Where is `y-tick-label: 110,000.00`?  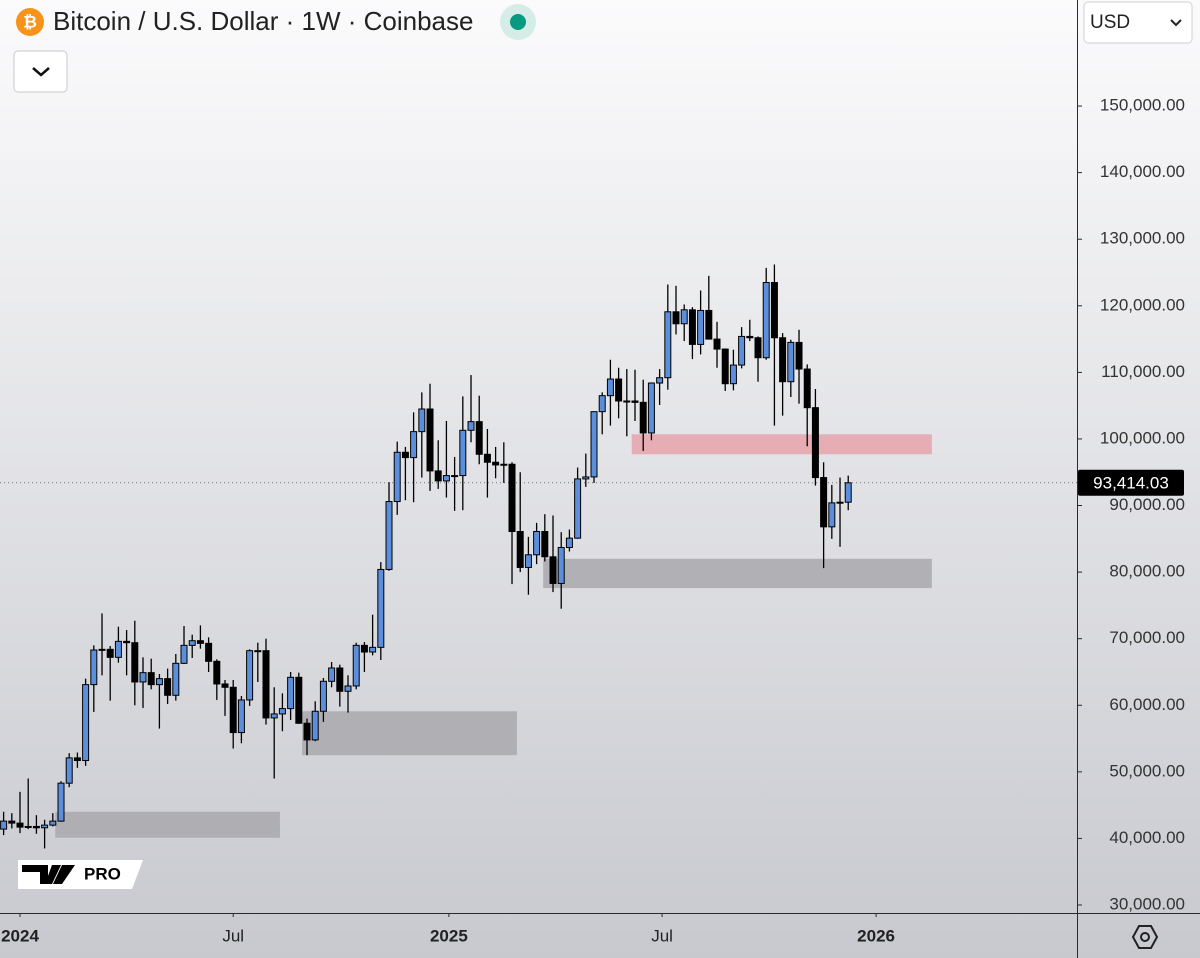
y-tick-label: 110,000.00 is located at coordinates (1143, 371).